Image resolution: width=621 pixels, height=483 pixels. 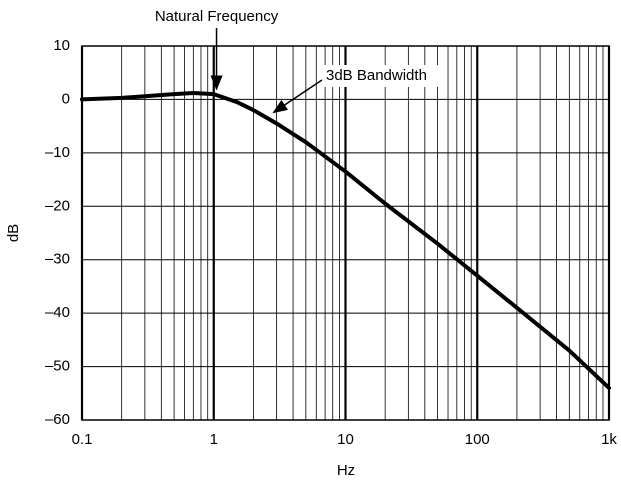 I want to click on annotation-arrow, so click(x=297, y=96).